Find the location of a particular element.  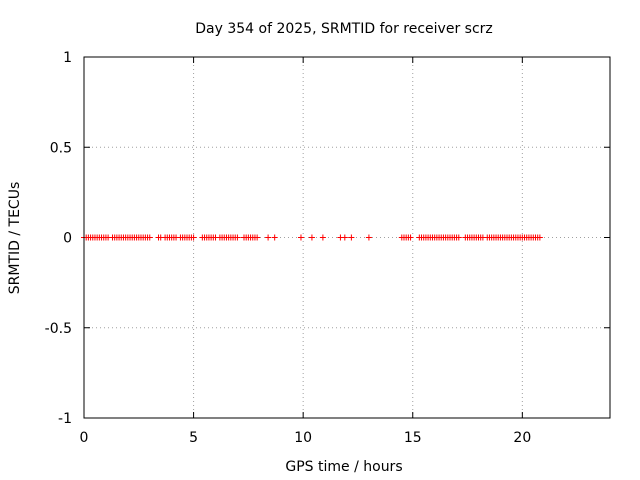

y-tick-label: 1 is located at coordinates (67, 58).